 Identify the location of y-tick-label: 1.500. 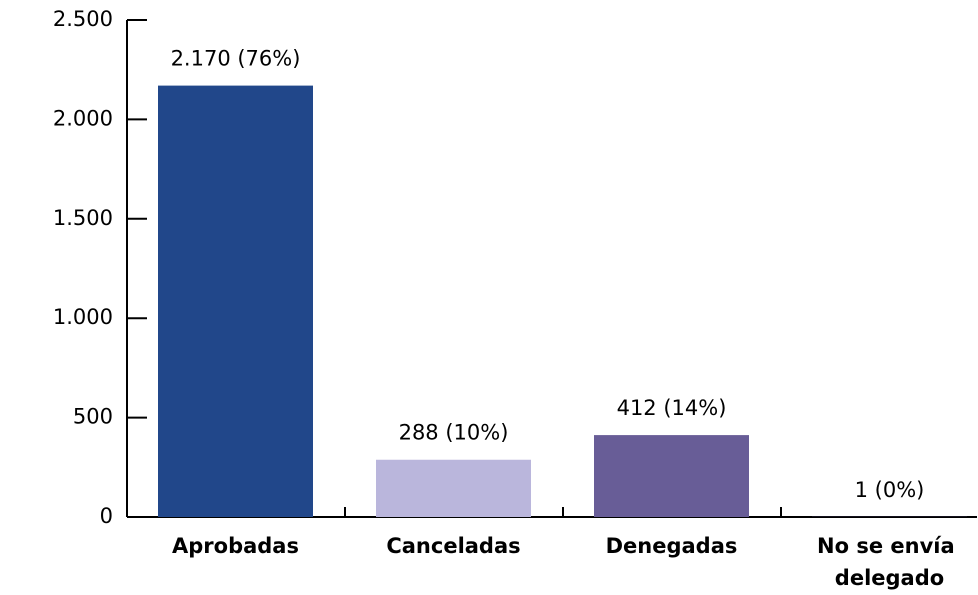
(83, 218).